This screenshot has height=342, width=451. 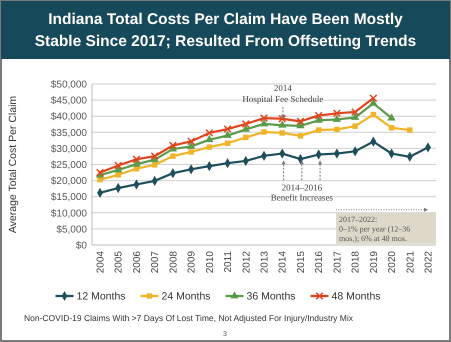 I want to click on chart-title: Indiana Total Costs Per Claim Have Been Mostly Stable Since 2017; Resulted From Offsetting Trends, so click(x=225, y=30).